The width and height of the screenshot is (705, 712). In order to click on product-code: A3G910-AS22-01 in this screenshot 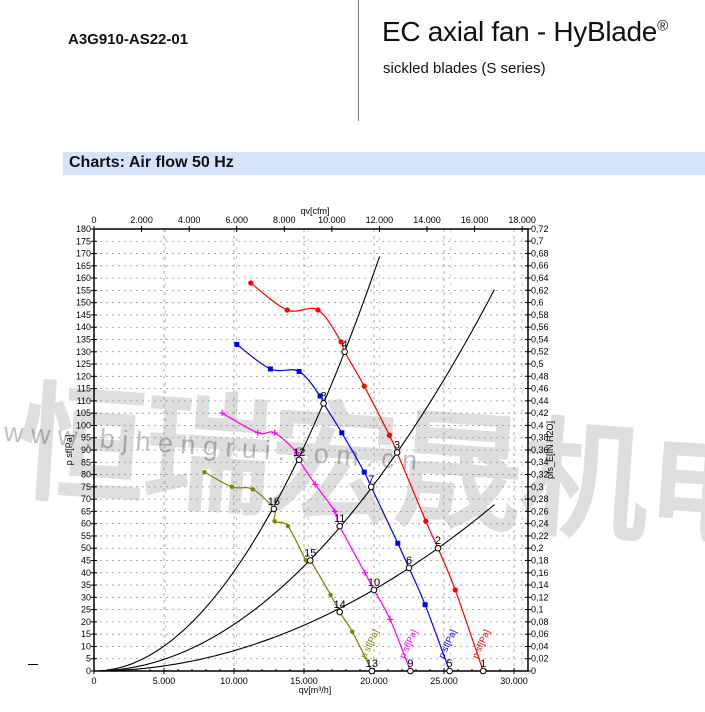, I will do `click(128, 39)`.